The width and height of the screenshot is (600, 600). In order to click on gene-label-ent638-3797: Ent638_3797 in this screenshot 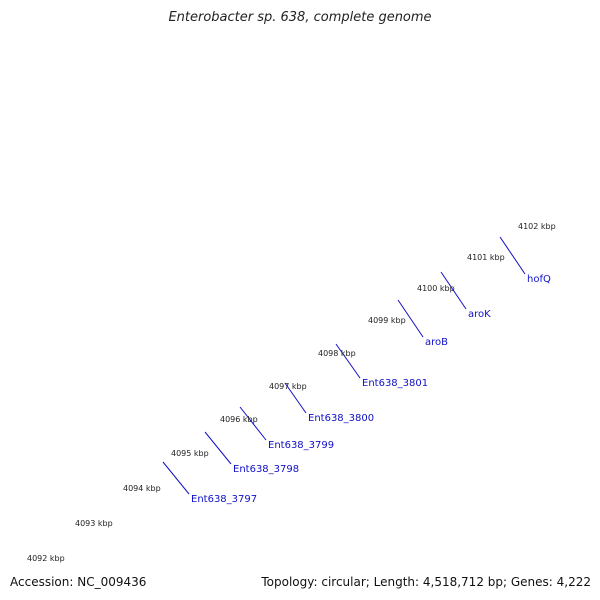, I will do `click(224, 499)`.